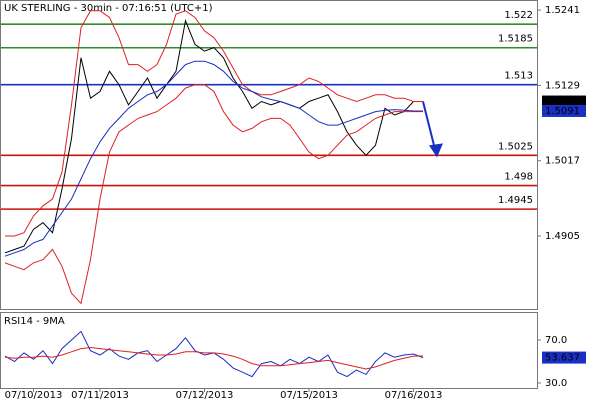 Image resolution: width=590 pixels, height=404 pixels. Describe the element at coordinates (562, 10) in the screenshot. I see `y-tick-label: 1.5241` at that location.